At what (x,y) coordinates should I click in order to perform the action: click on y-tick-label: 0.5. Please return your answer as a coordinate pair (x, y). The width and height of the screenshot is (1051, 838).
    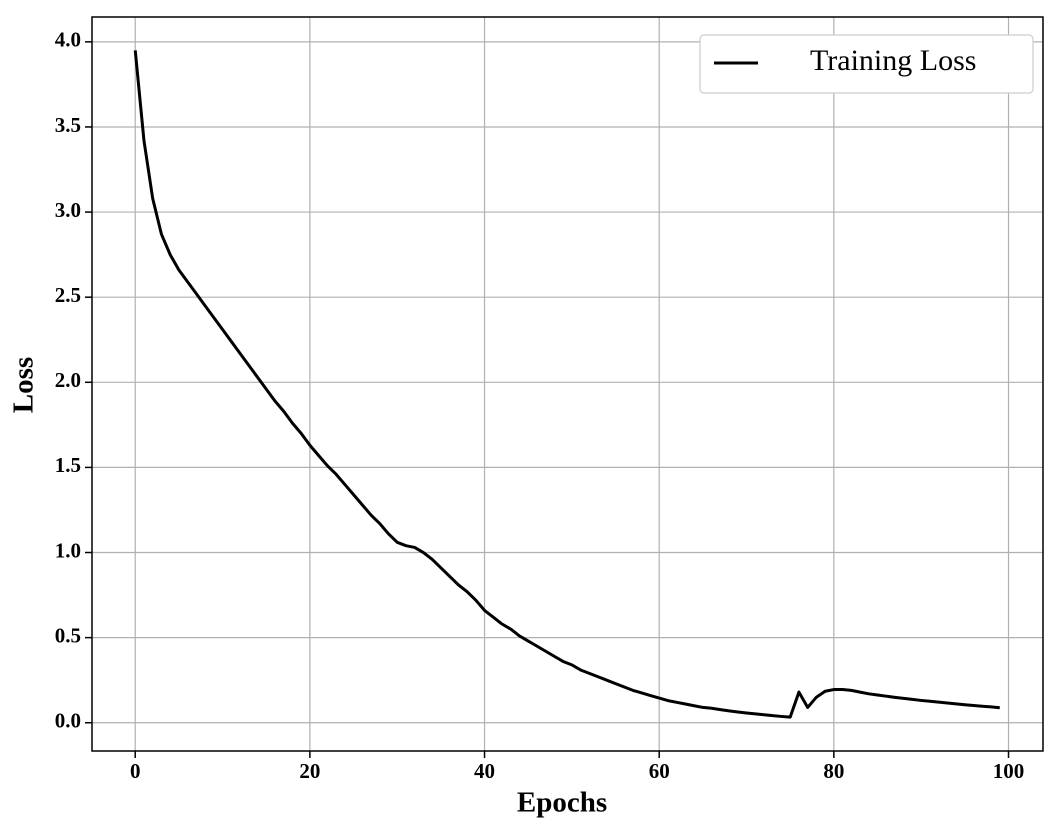
    Looking at the image, I should click on (68, 635).